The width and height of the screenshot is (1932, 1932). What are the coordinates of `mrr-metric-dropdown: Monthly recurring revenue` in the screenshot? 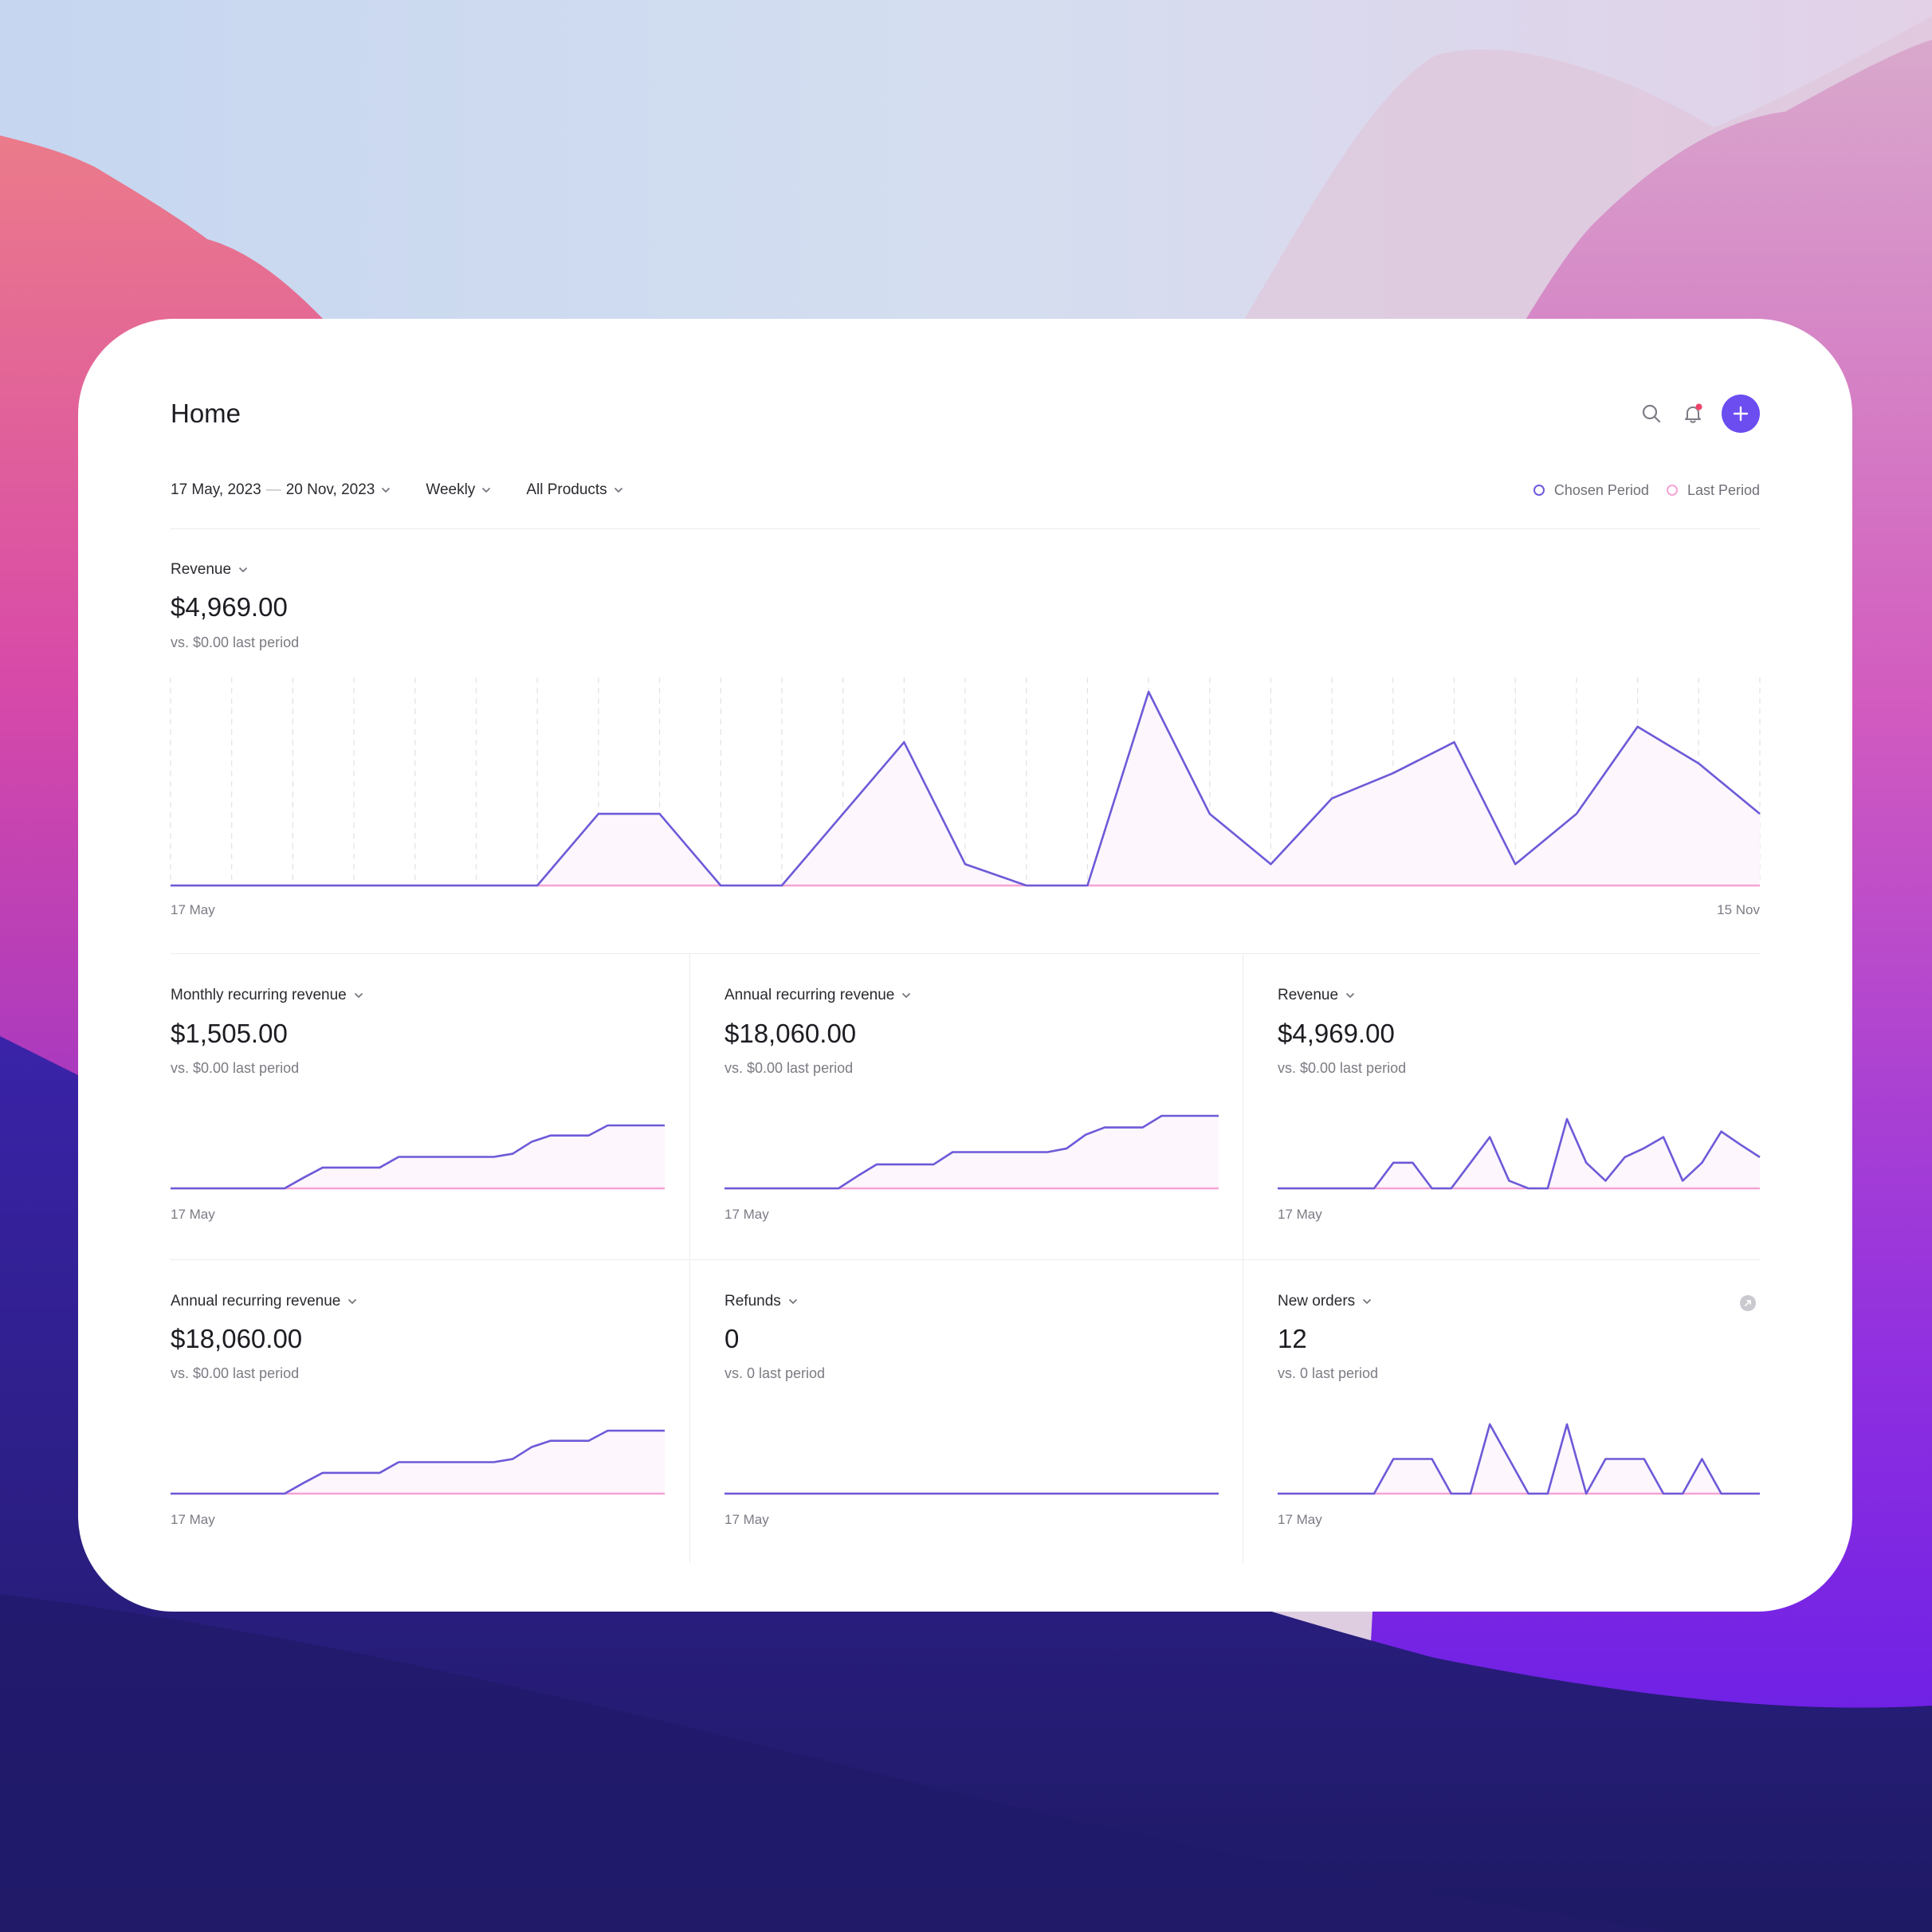 It's located at (267, 995).